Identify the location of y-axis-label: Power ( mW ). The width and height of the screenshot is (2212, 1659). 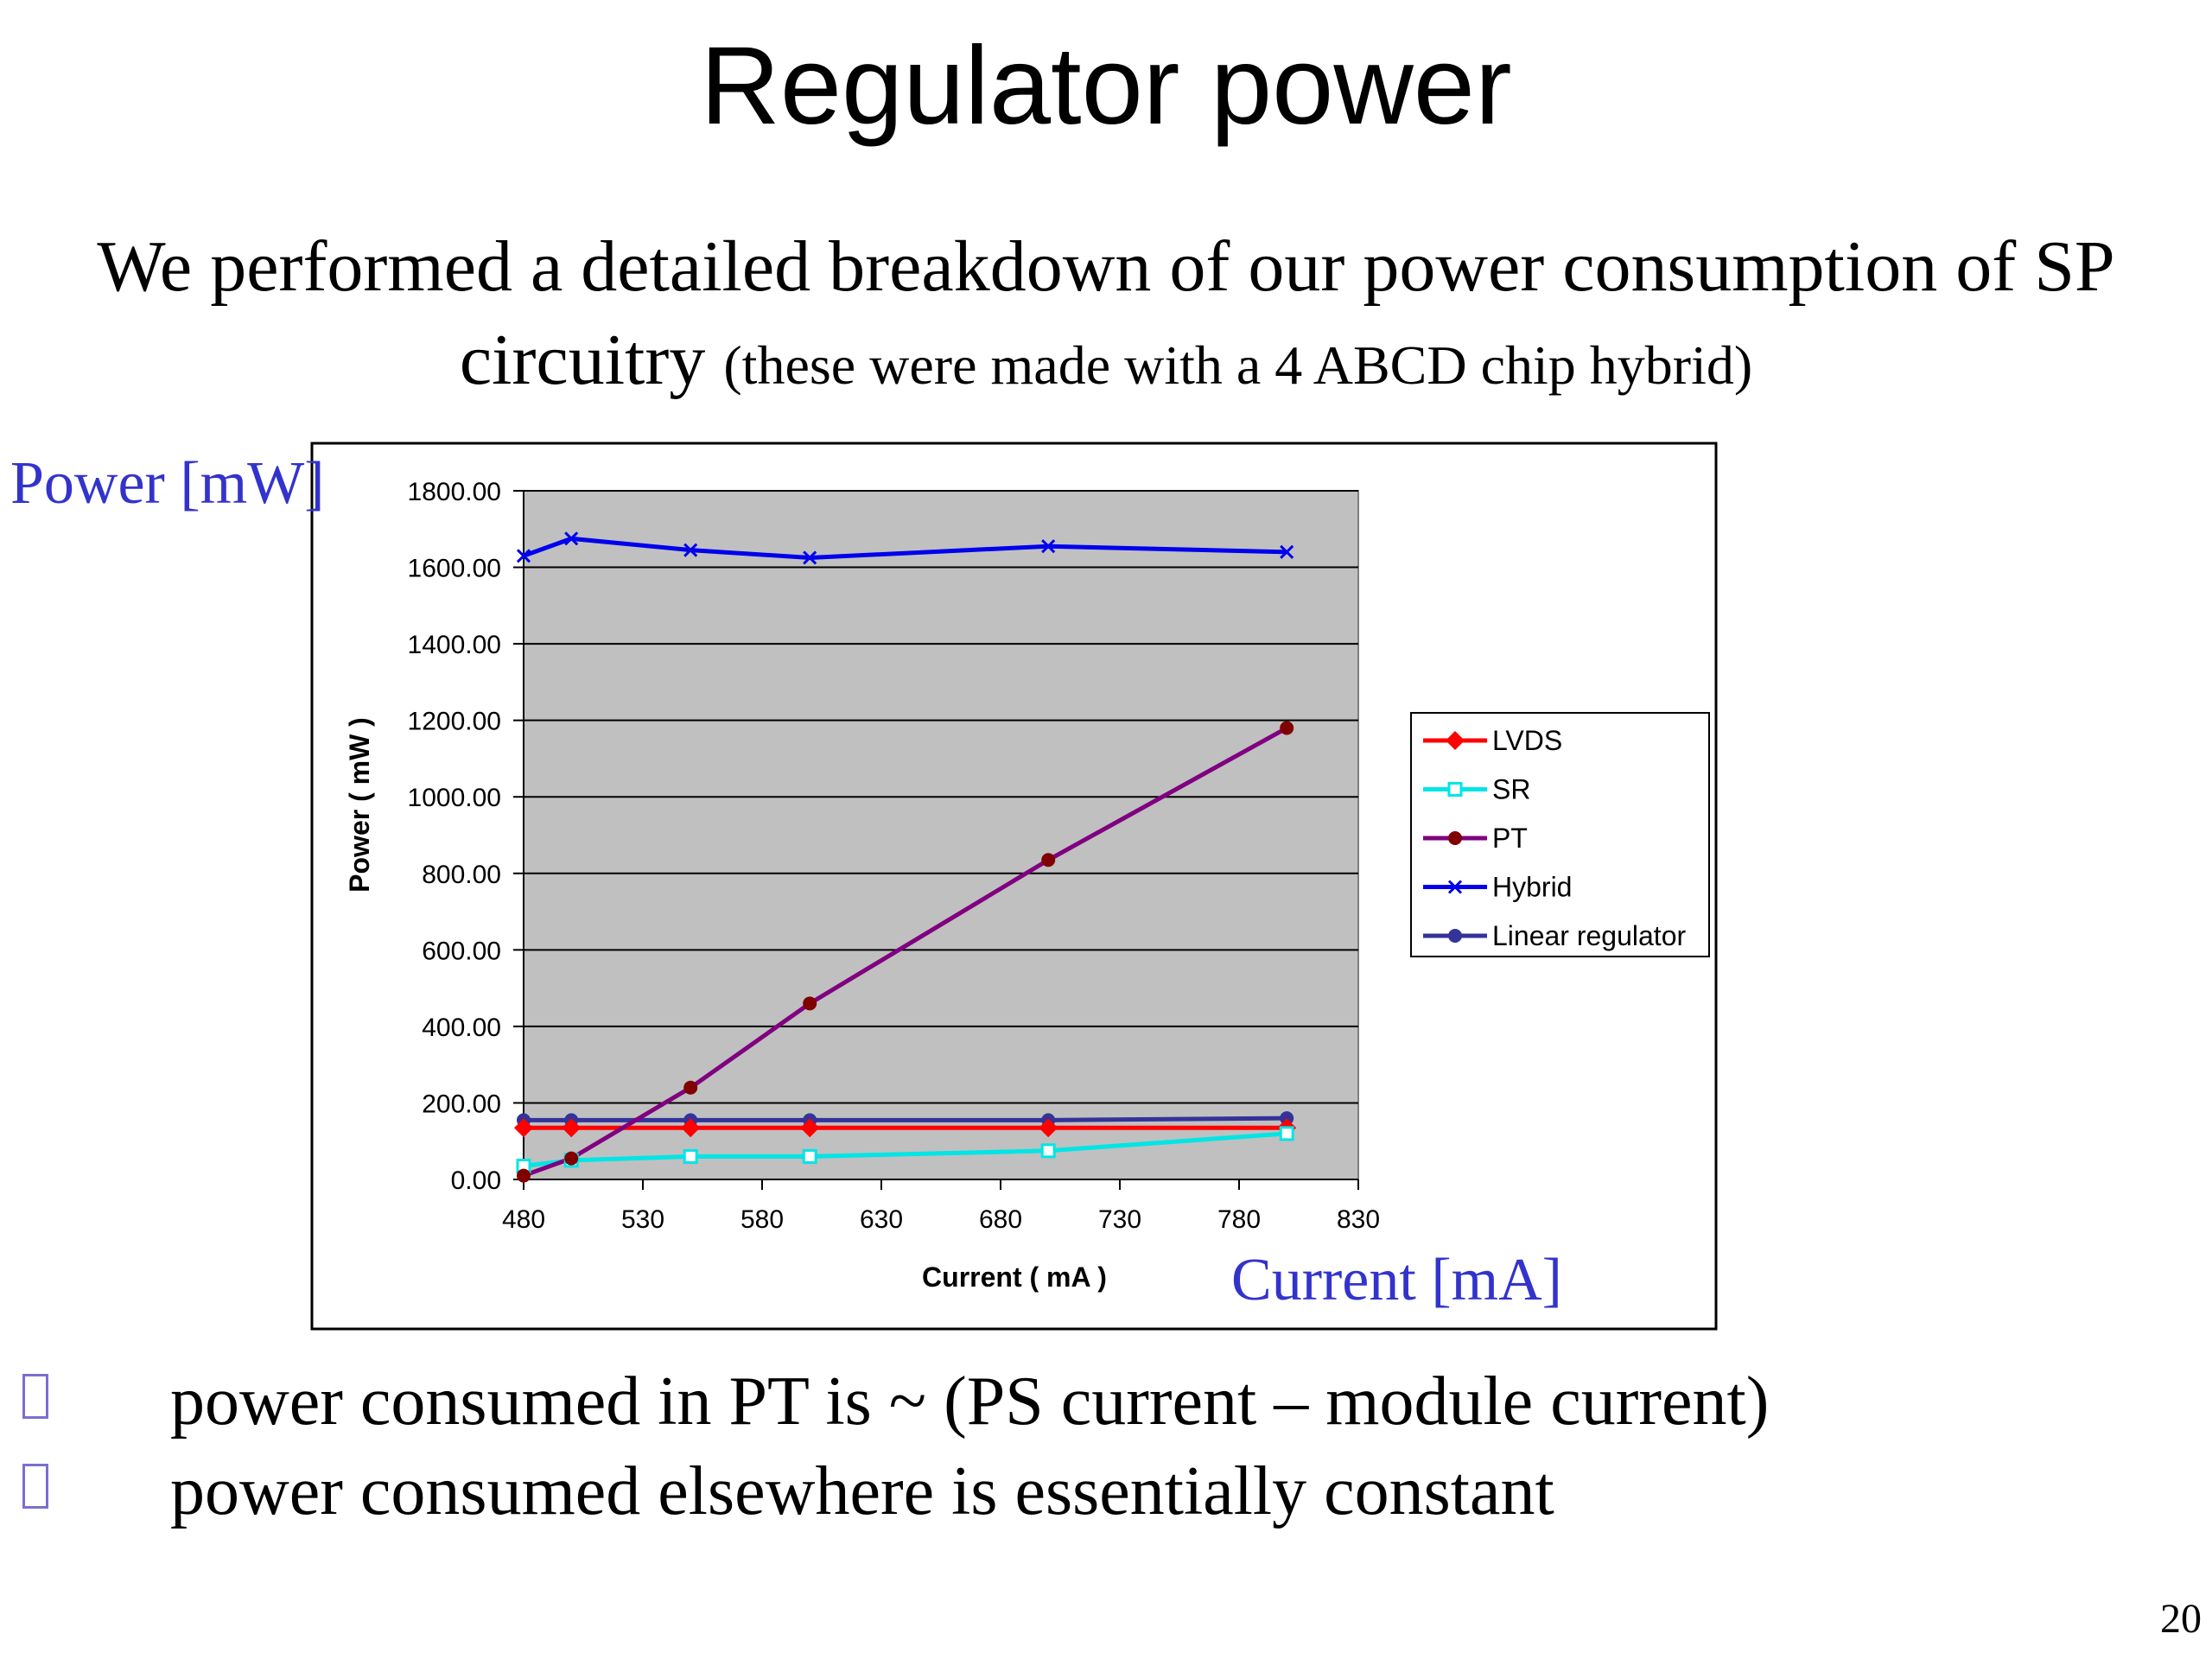
(359, 805).